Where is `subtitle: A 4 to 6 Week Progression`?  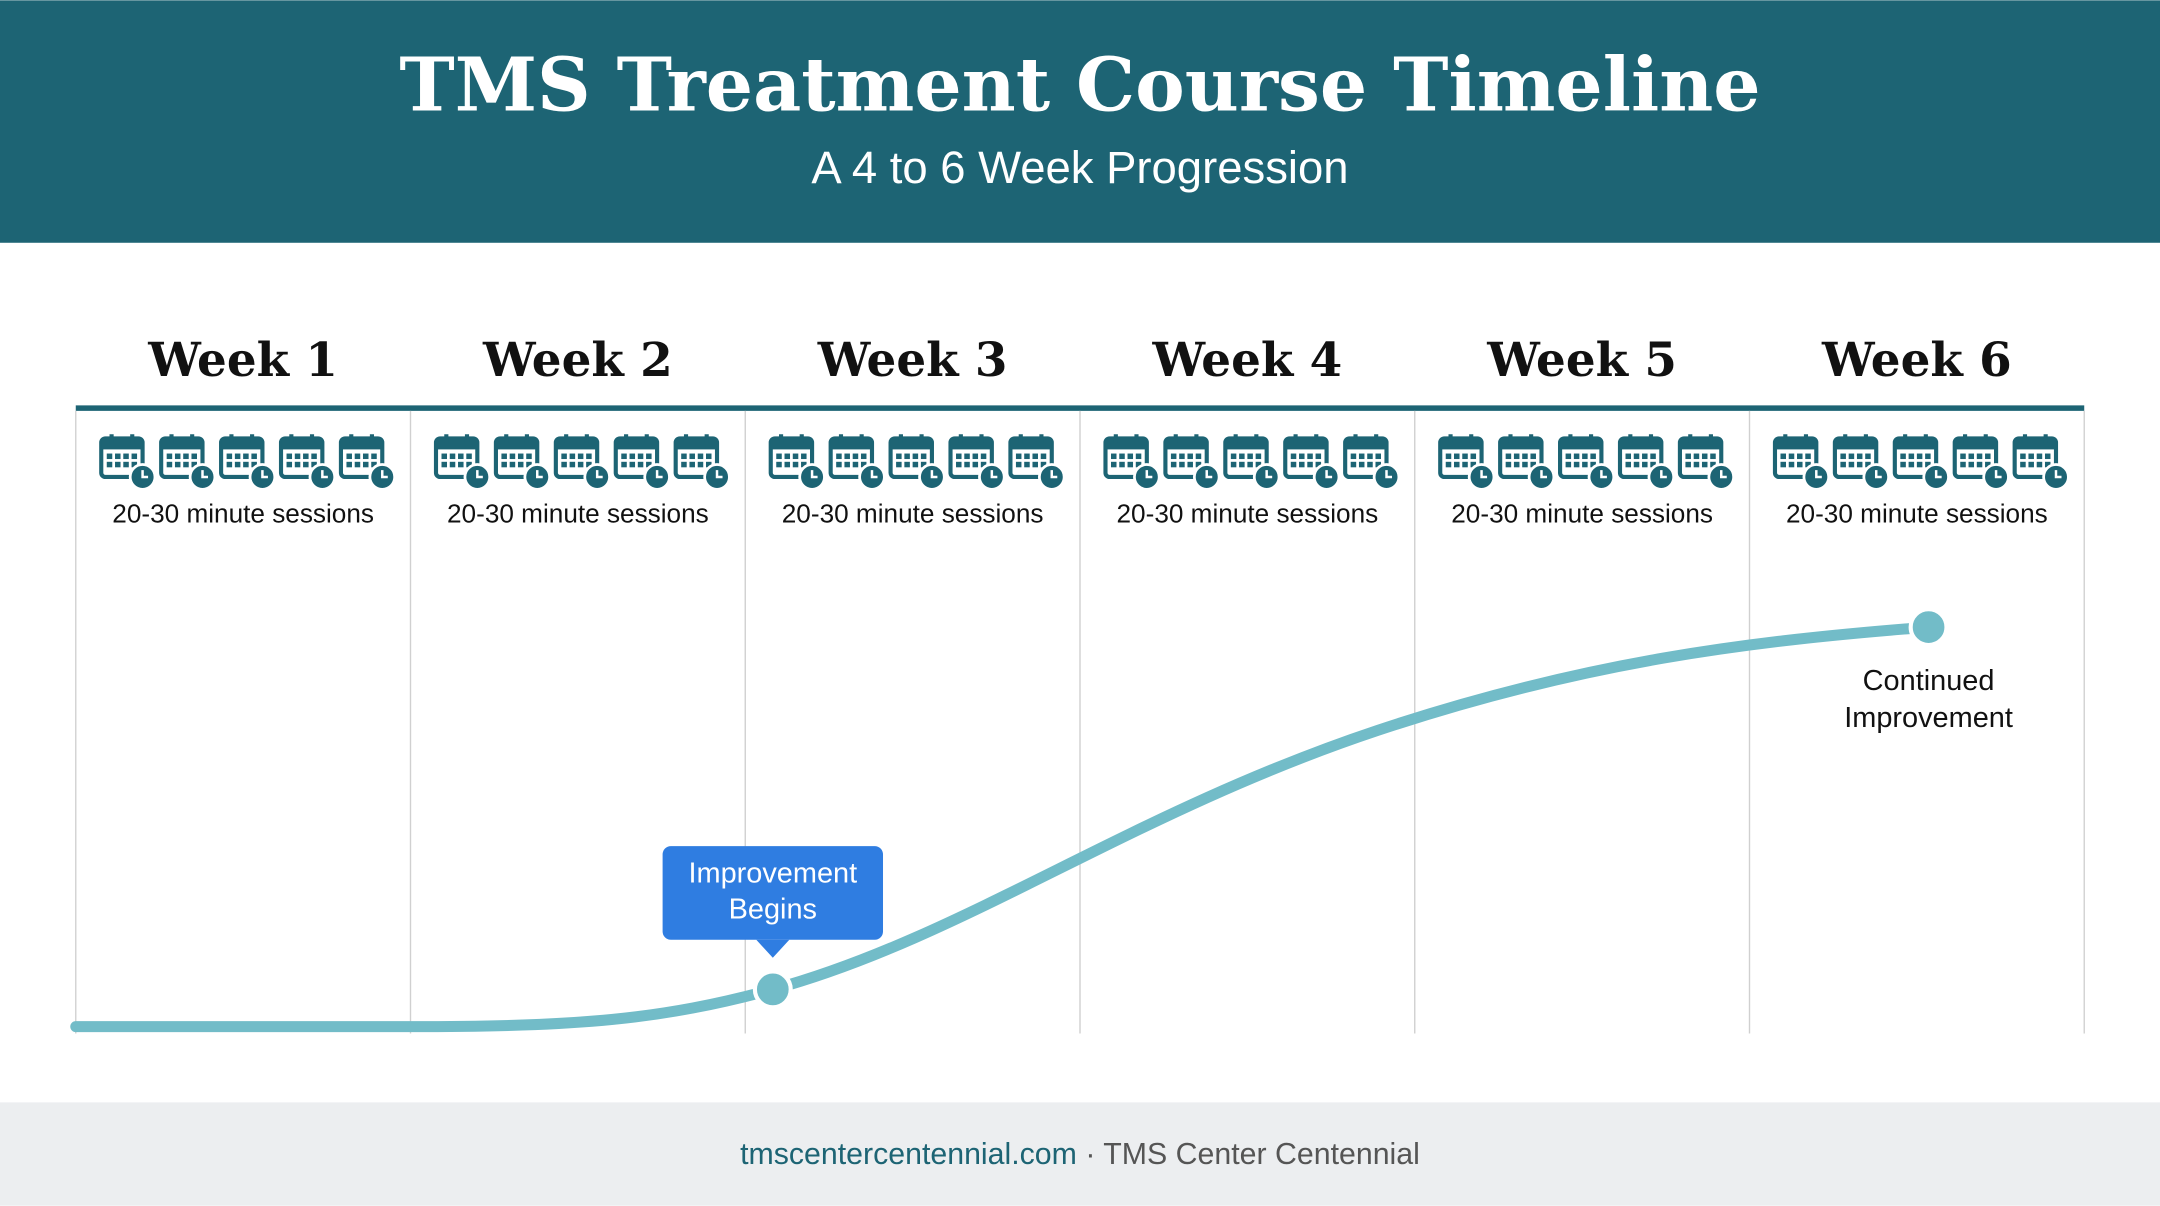
subtitle: A 4 to 6 Week Progression is located at coordinates (1079, 167).